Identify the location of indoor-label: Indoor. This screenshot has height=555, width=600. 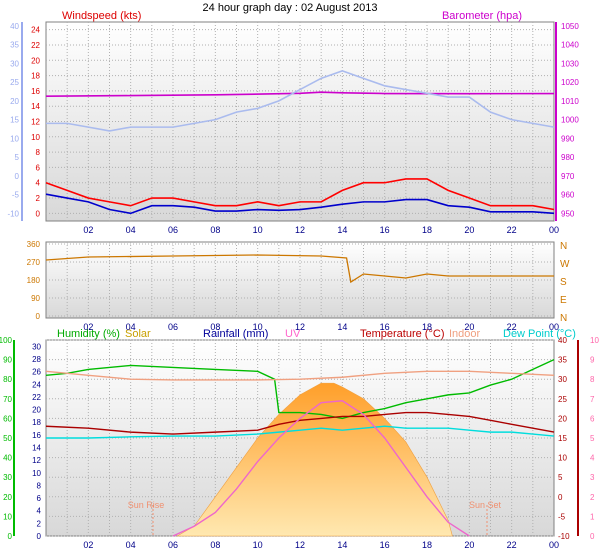
(465, 334).